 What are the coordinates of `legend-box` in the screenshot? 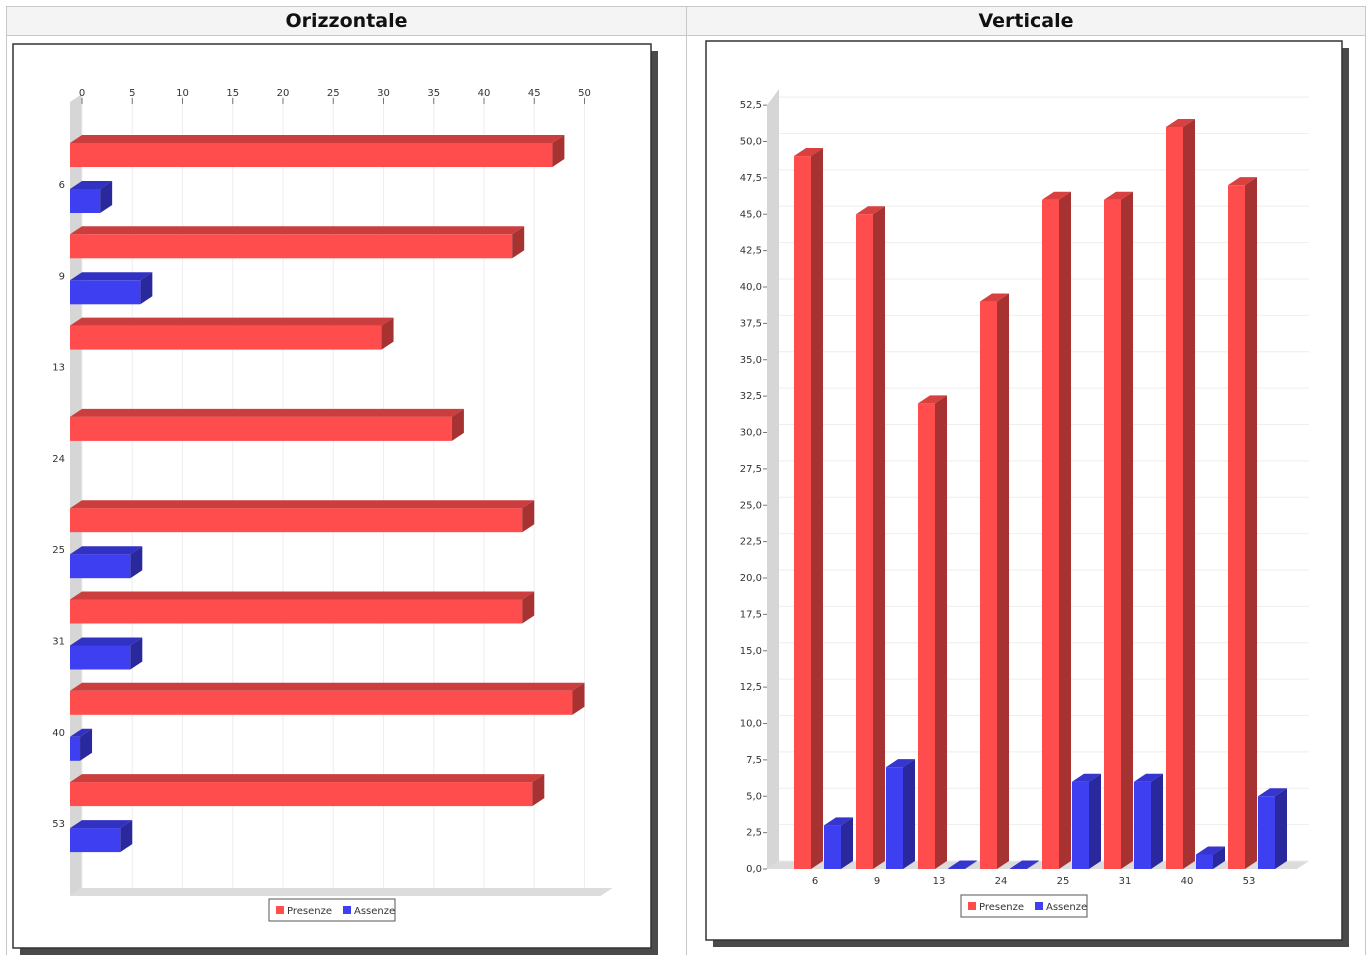 It's located at (332, 910).